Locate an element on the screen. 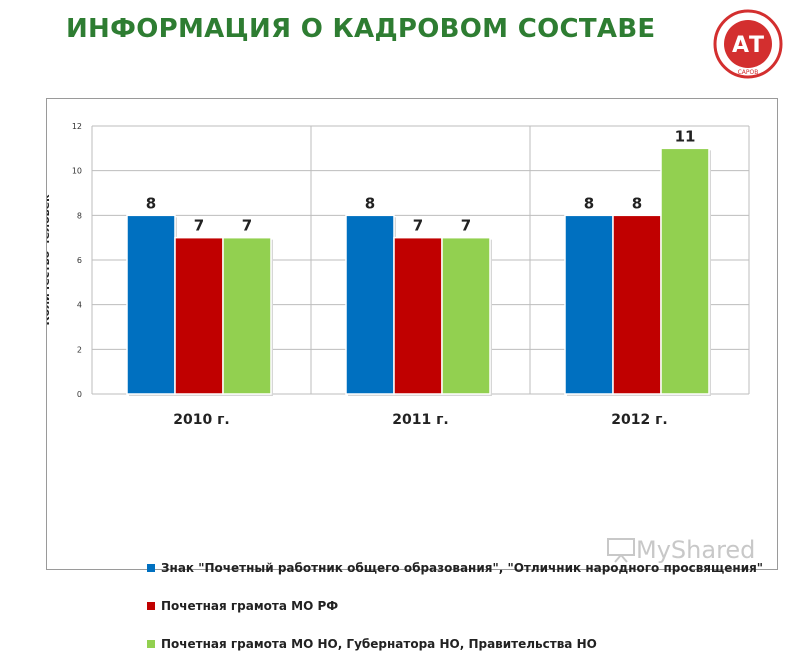 Image resolution: width=800 pixels, height=651 pixels. y-tick-label: 6 is located at coordinates (79, 260).